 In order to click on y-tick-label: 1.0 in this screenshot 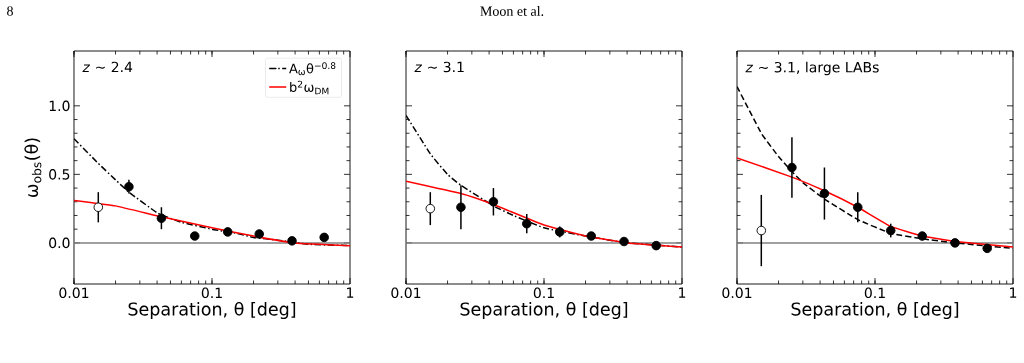, I will do `click(59, 106)`.